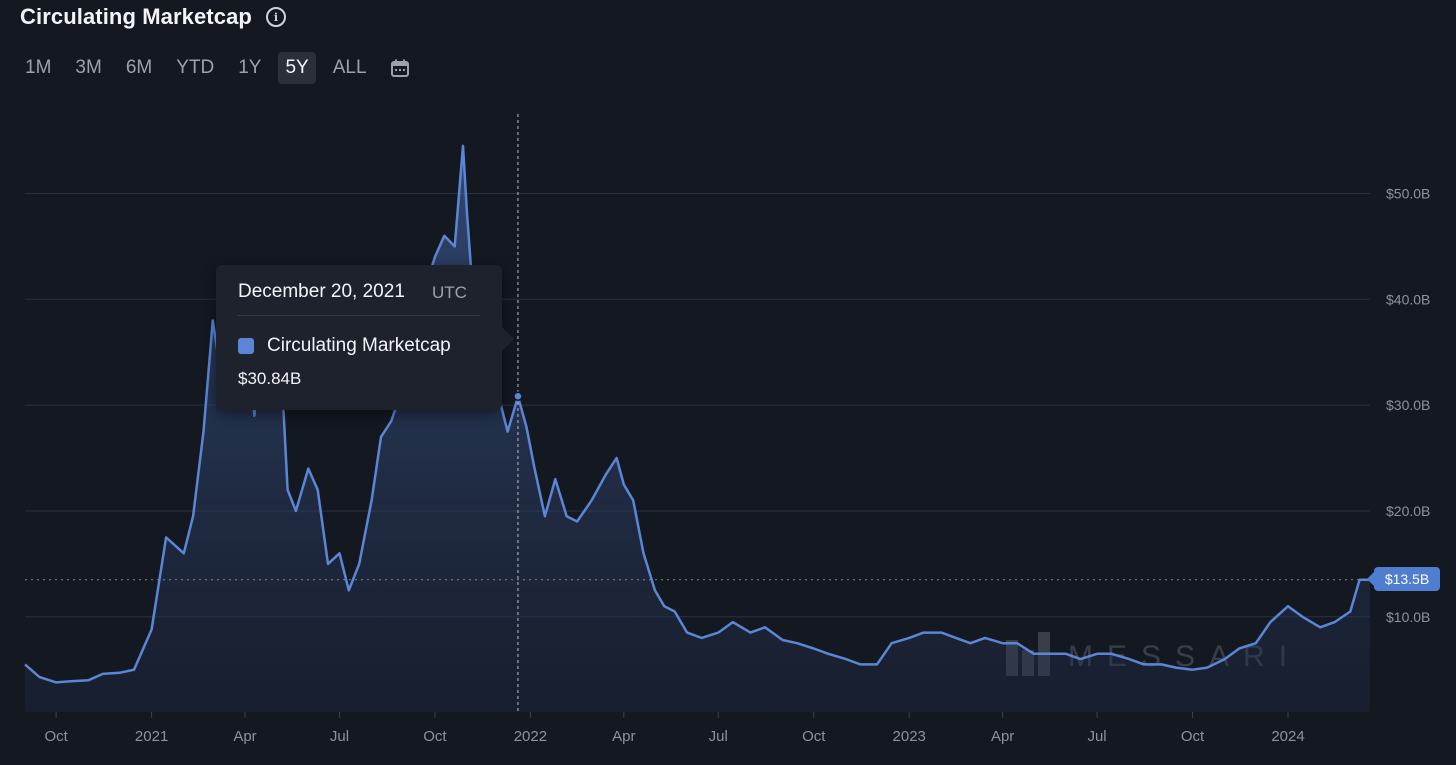 The width and height of the screenshot is (1456, 765). What do you see at coordinates (1408, 617) in the screenshot?
I see `y-tick-label: $10.0B` at bounding box center [1408, 617].